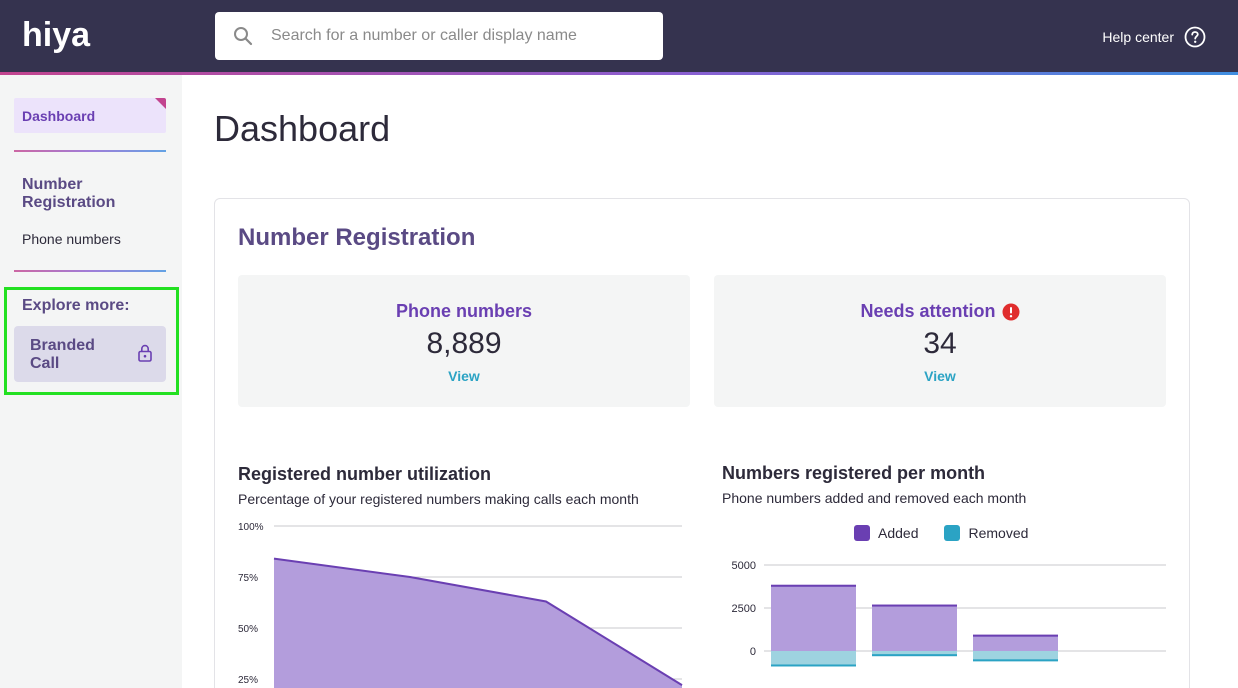  I want to click on utilization-area-chart: 100% 75% 50% 25%, so click(460, 605).